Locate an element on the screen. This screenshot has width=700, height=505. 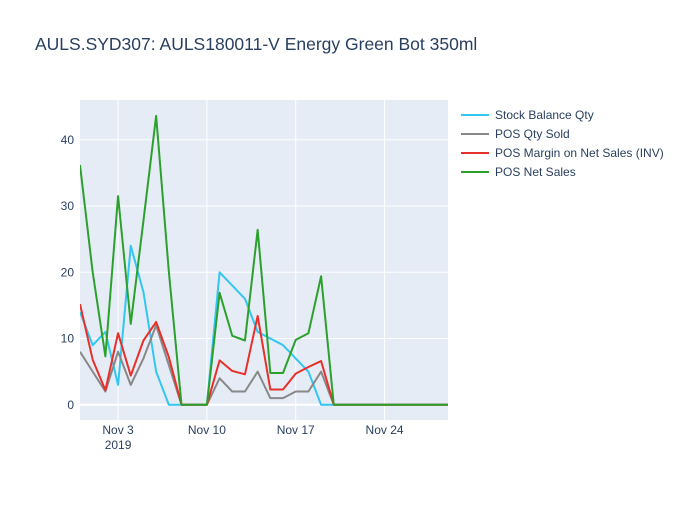
legend-item-pos-margin-on-net-sales-inv: POS Margin on Net Sales (INV) is located at coordinates (562, 153).